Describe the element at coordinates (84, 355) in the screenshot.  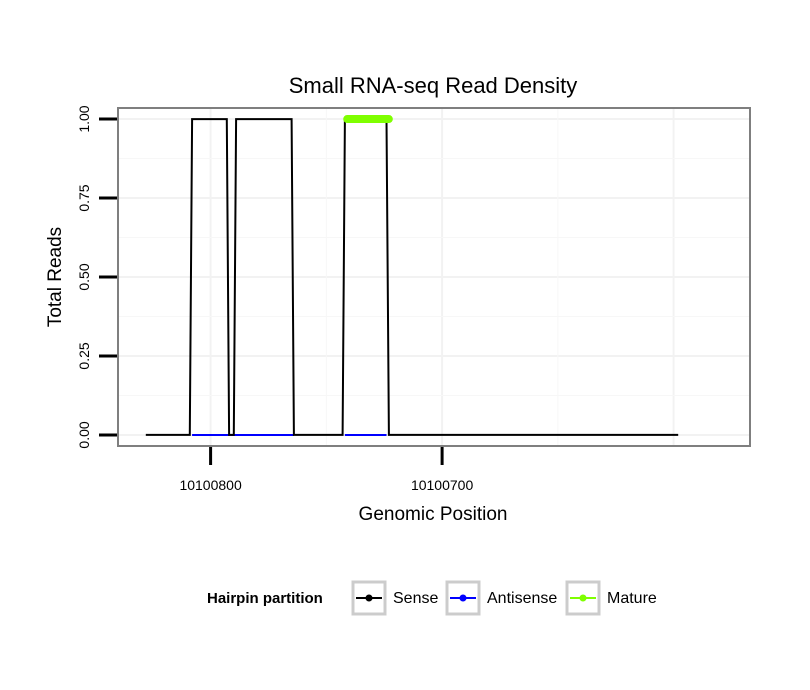
I see `y-tick-label-1: 0.25` at that location.